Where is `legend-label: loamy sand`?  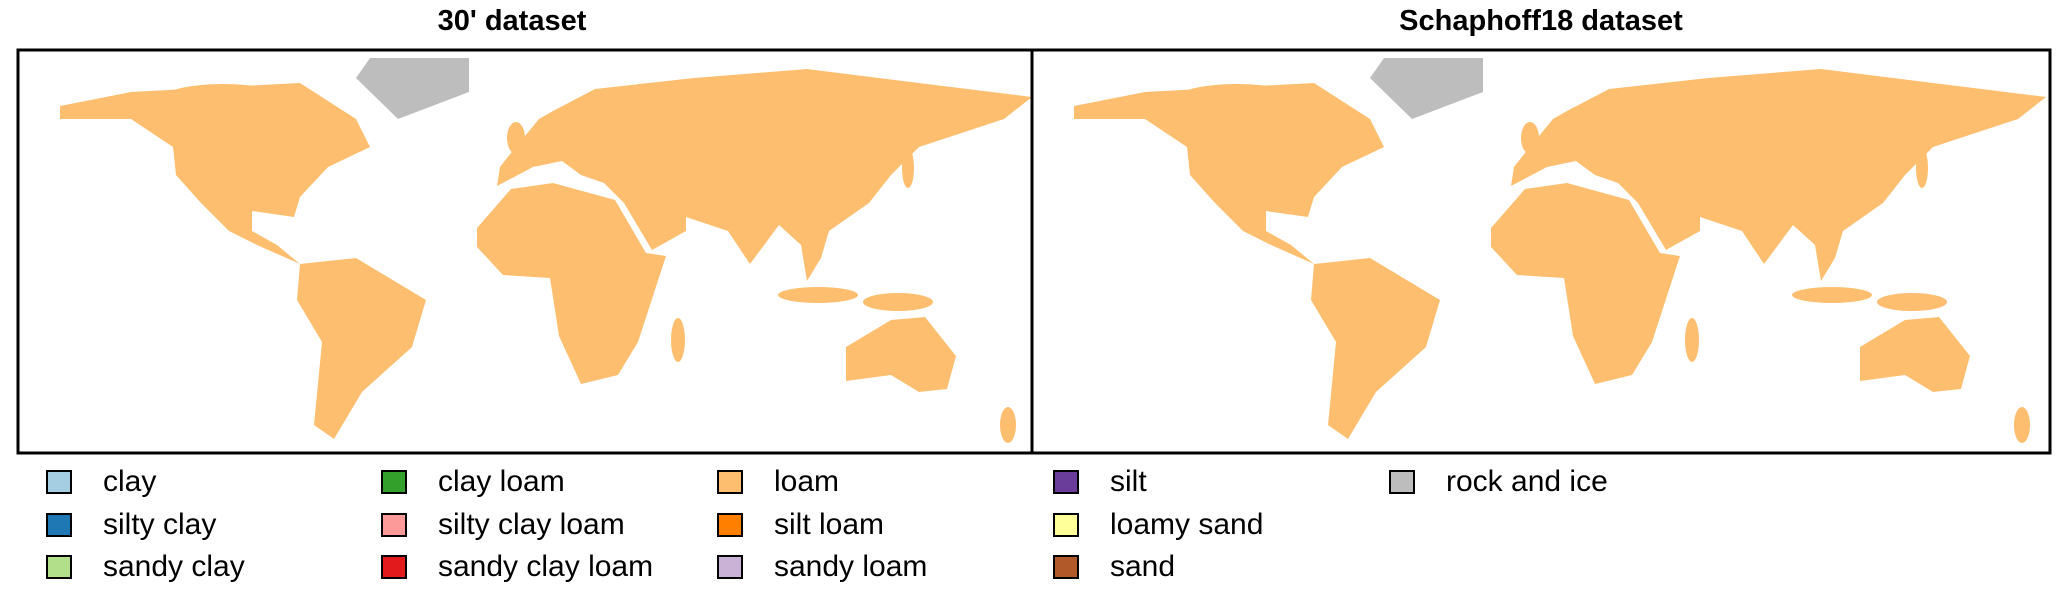
legend-label: loamy sand is located at coordinates (1186, 524).